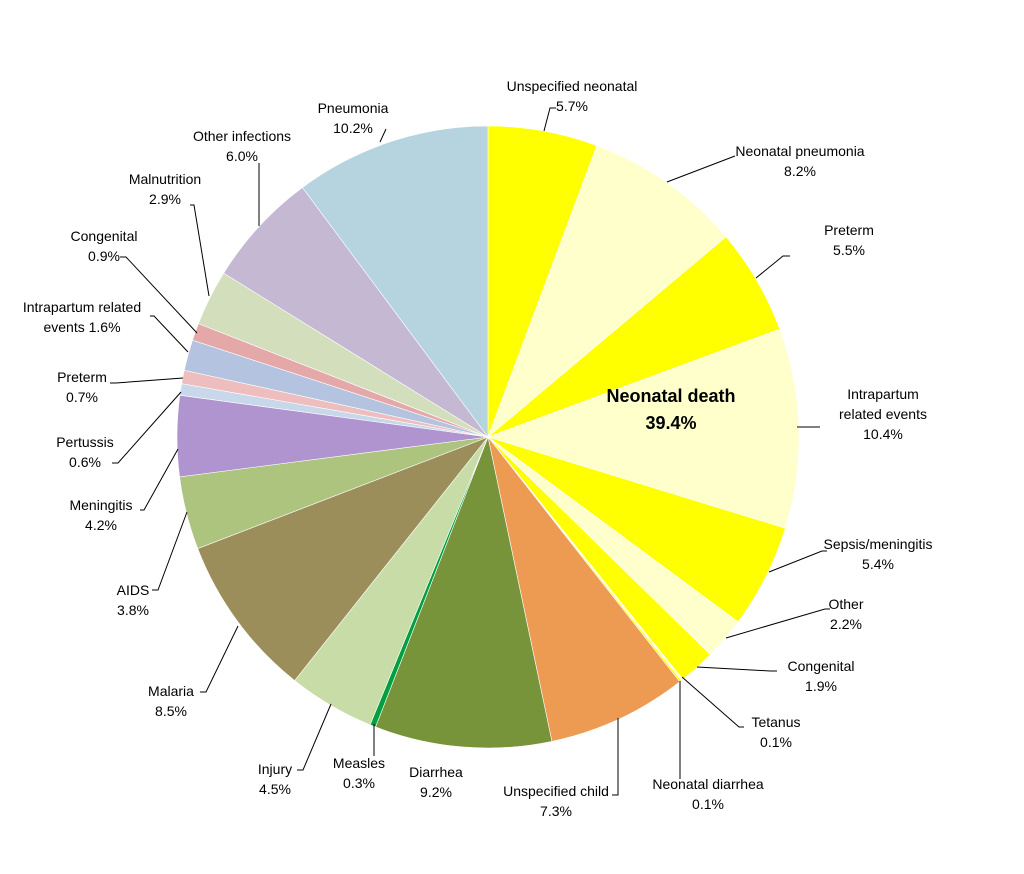  Describe the element at coordinates (82, 317) in the screenshot. I see `slice-label-19: Intrapartum related events 1.6%` at that location.